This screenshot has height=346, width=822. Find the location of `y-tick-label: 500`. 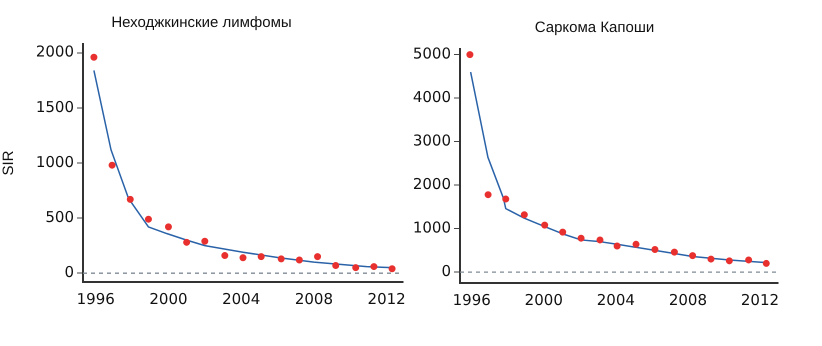

y-tick-label: 500 is located at coordinates (59, 217).